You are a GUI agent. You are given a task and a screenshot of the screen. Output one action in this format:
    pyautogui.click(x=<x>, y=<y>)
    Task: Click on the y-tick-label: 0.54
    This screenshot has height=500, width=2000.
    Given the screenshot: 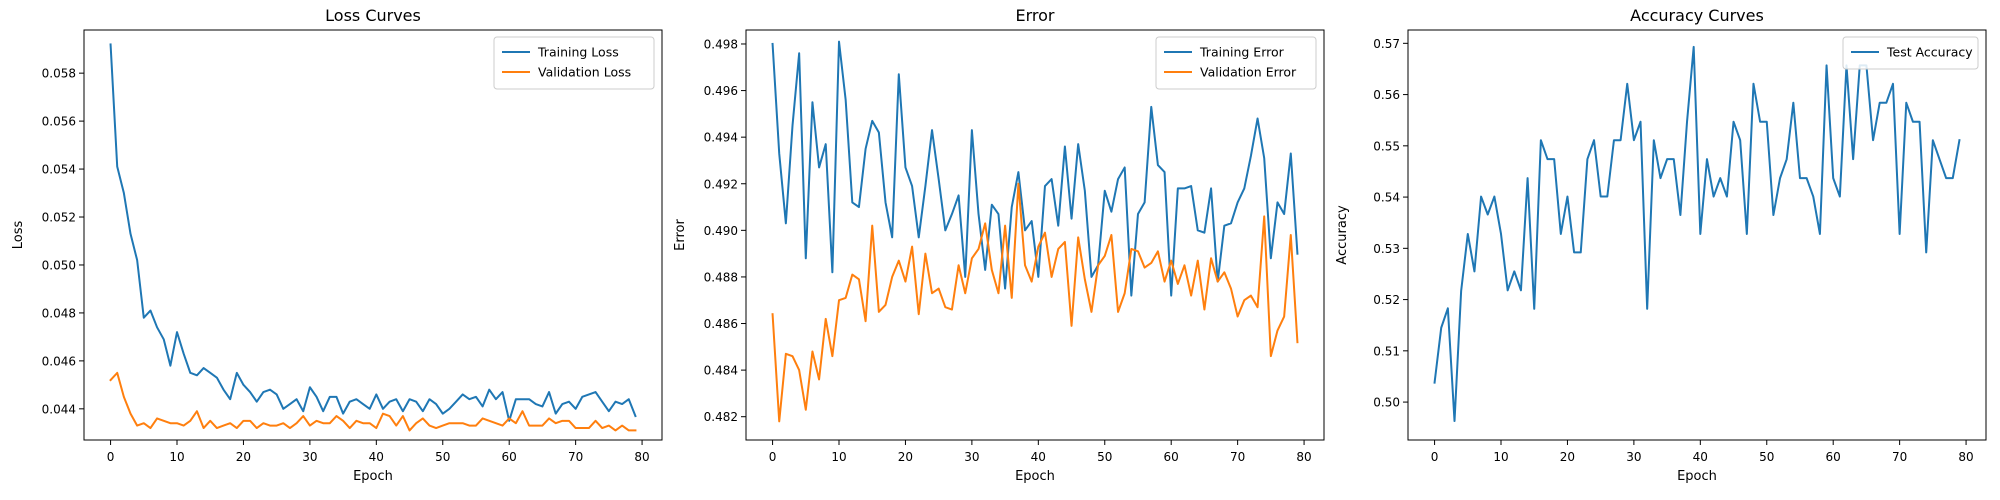 What is the action you would take?
    pyautogui.click(x=1386, y=198)
    